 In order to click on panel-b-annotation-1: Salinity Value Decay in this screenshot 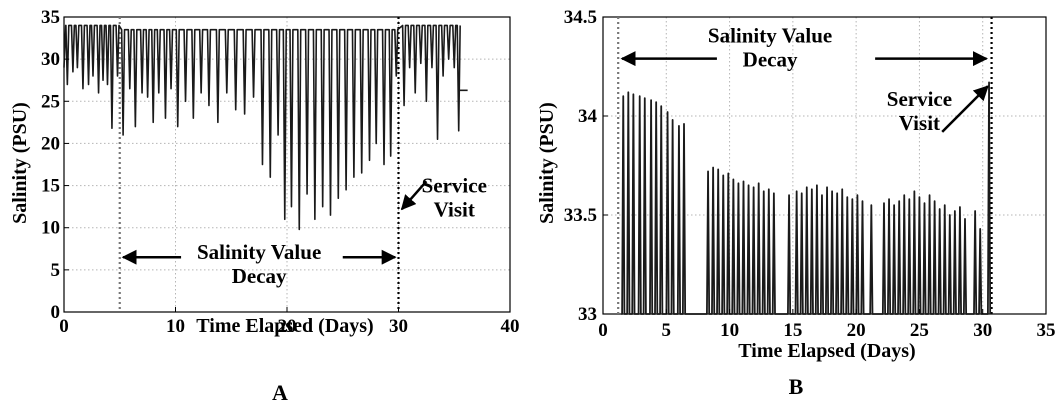, I will do `click(770, 48)`.